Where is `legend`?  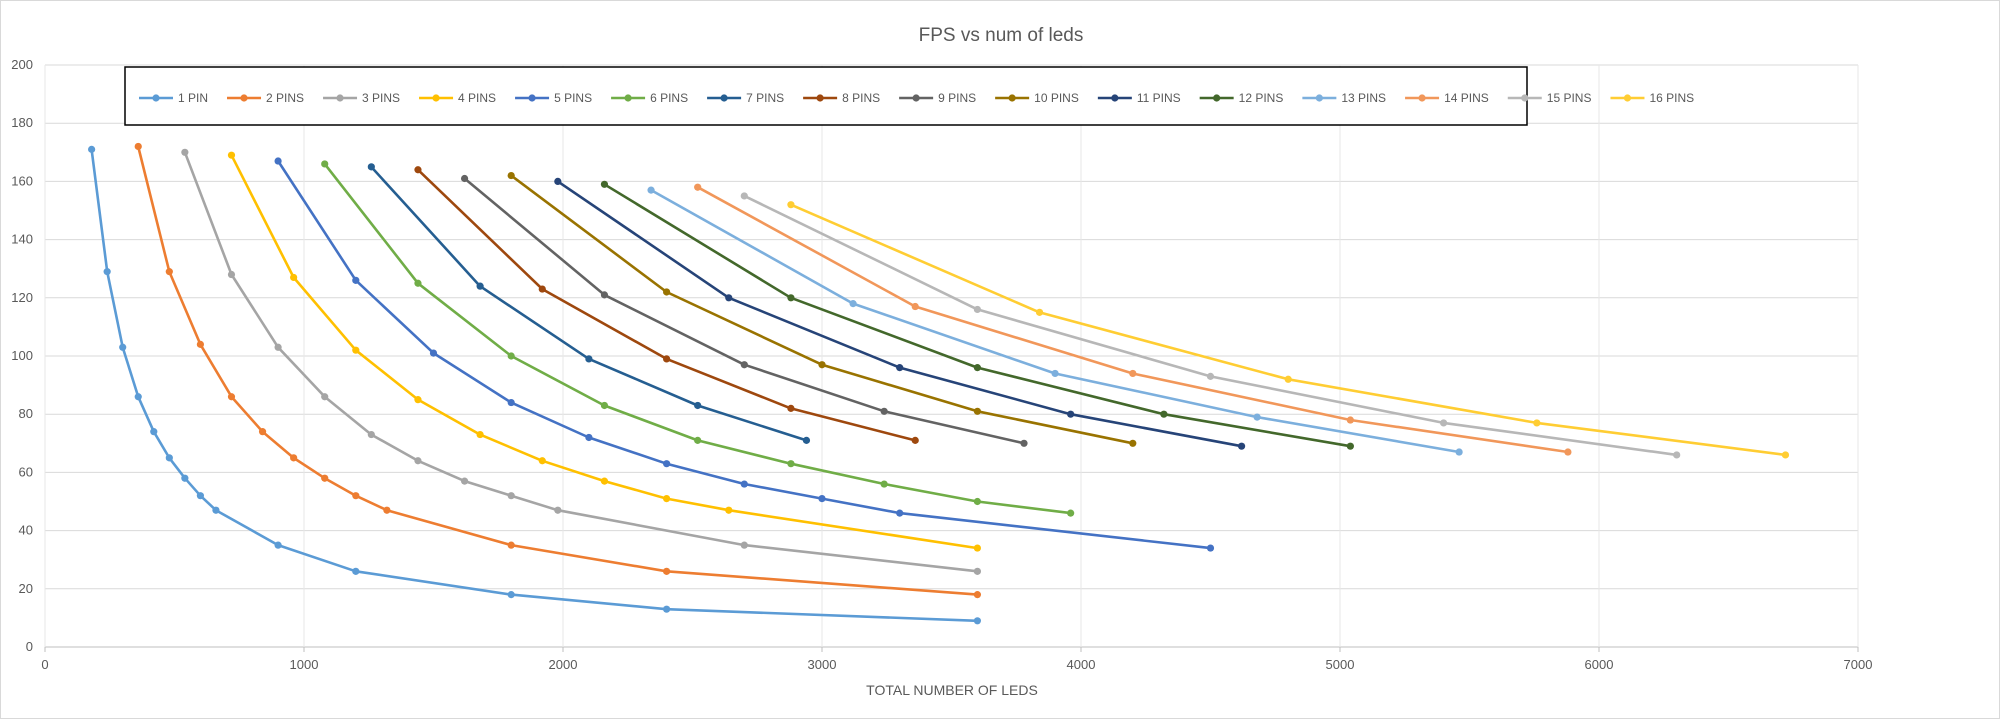 legend is located at coordinates (826, 96).